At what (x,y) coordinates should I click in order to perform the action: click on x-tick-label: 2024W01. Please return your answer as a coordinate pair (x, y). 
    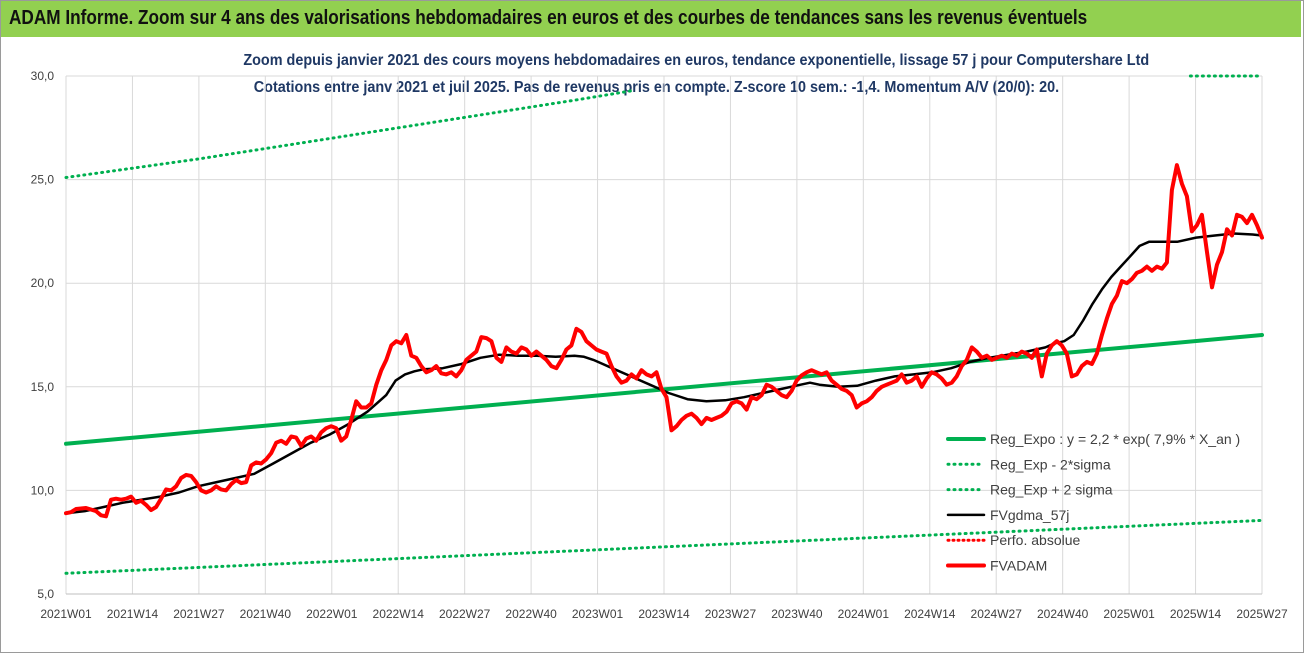
    Looking at the image, I should click on (864, 614).